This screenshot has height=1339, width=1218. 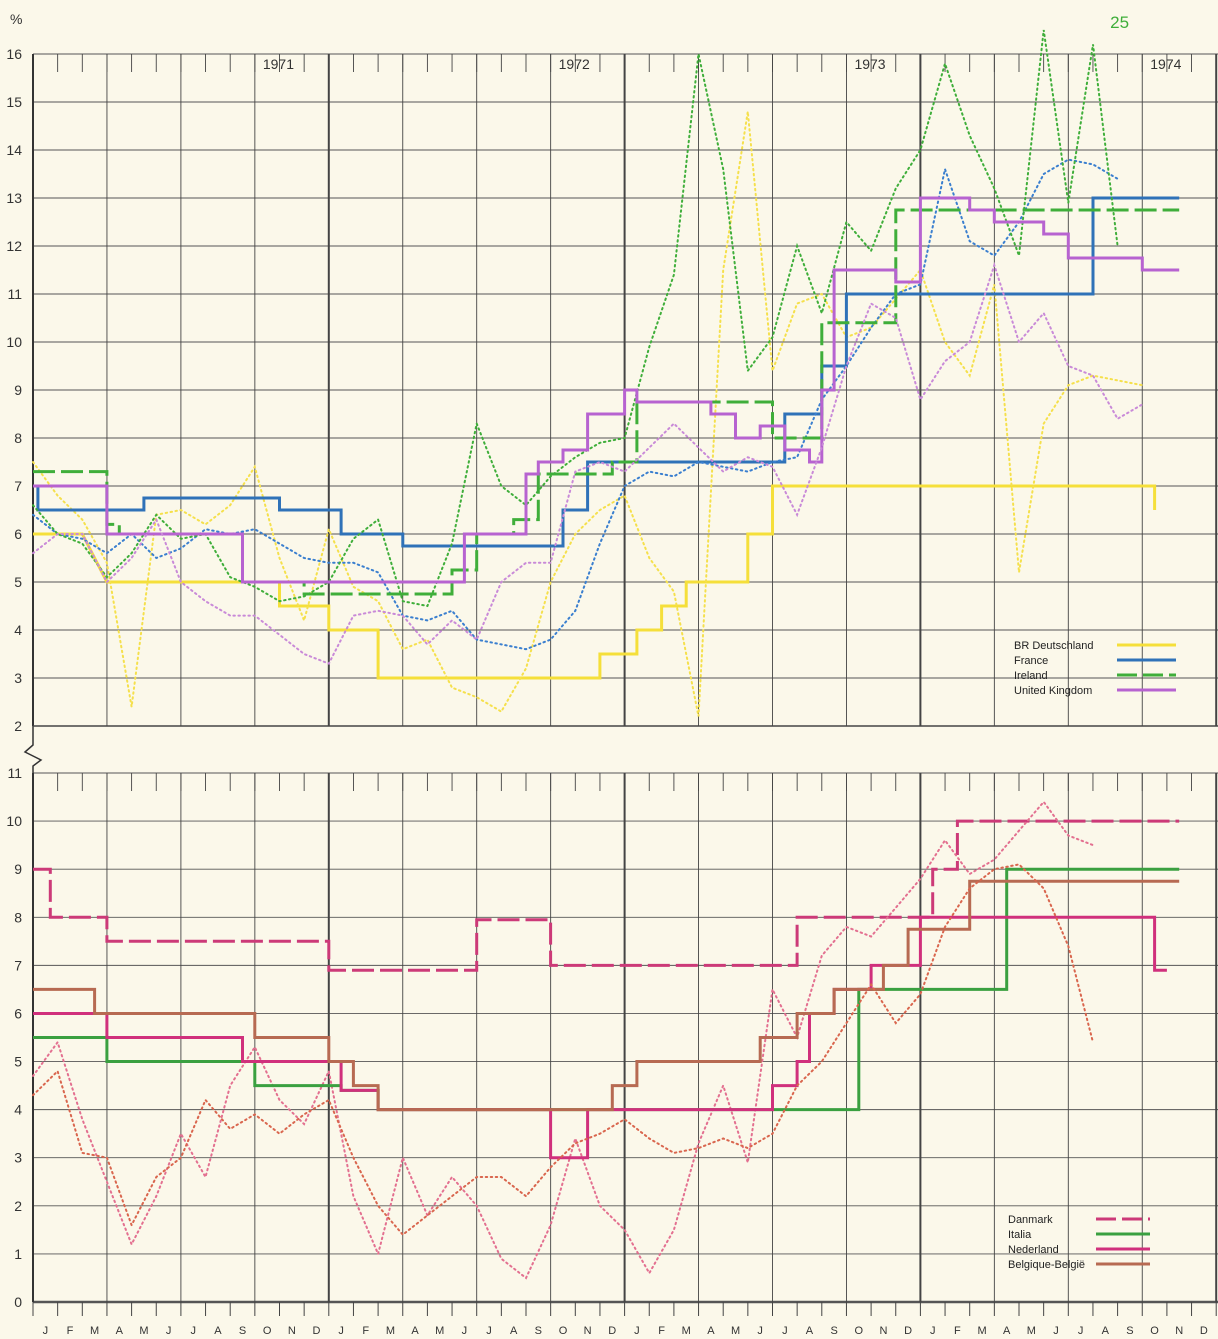 What do you see at coordinates (14, 102) in the screenshot?
I see `y-tick-label: 15` at bounding box center [14, 102].